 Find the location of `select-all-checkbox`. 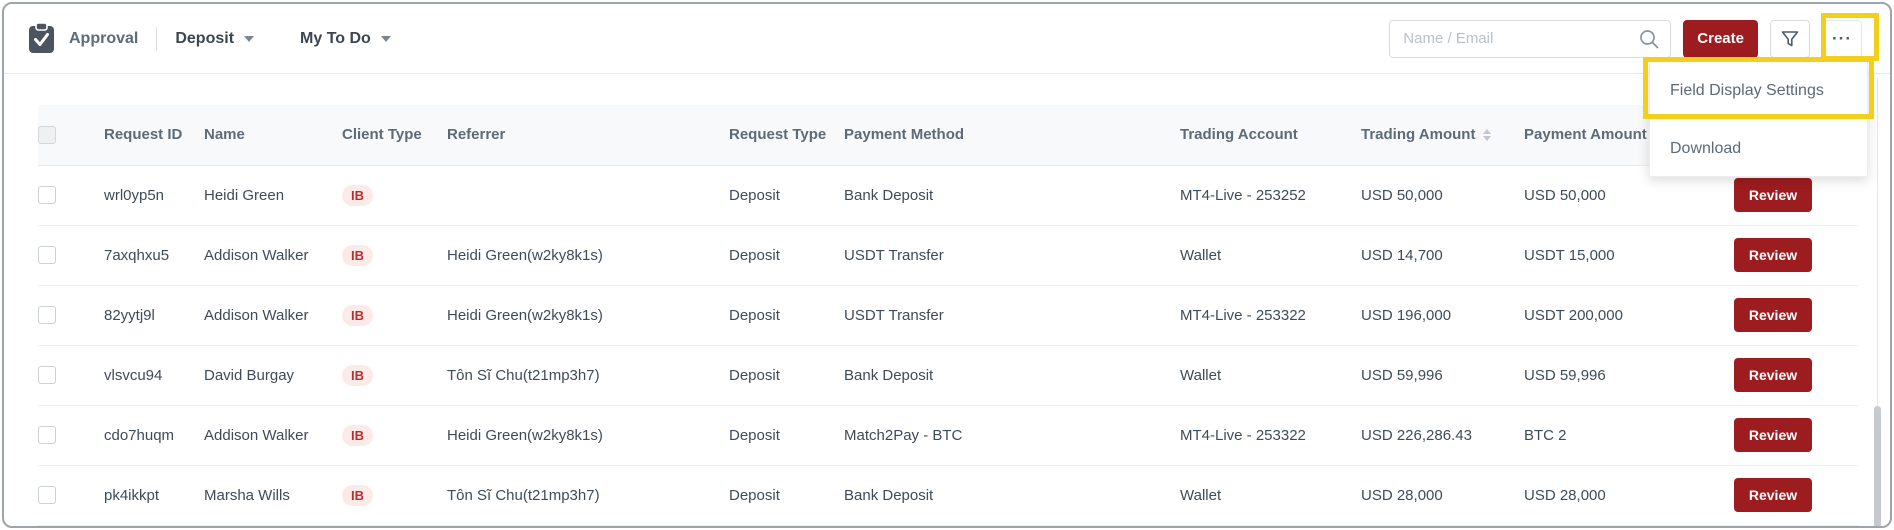

select-all-checkbox is located at coordinates (47, 134).